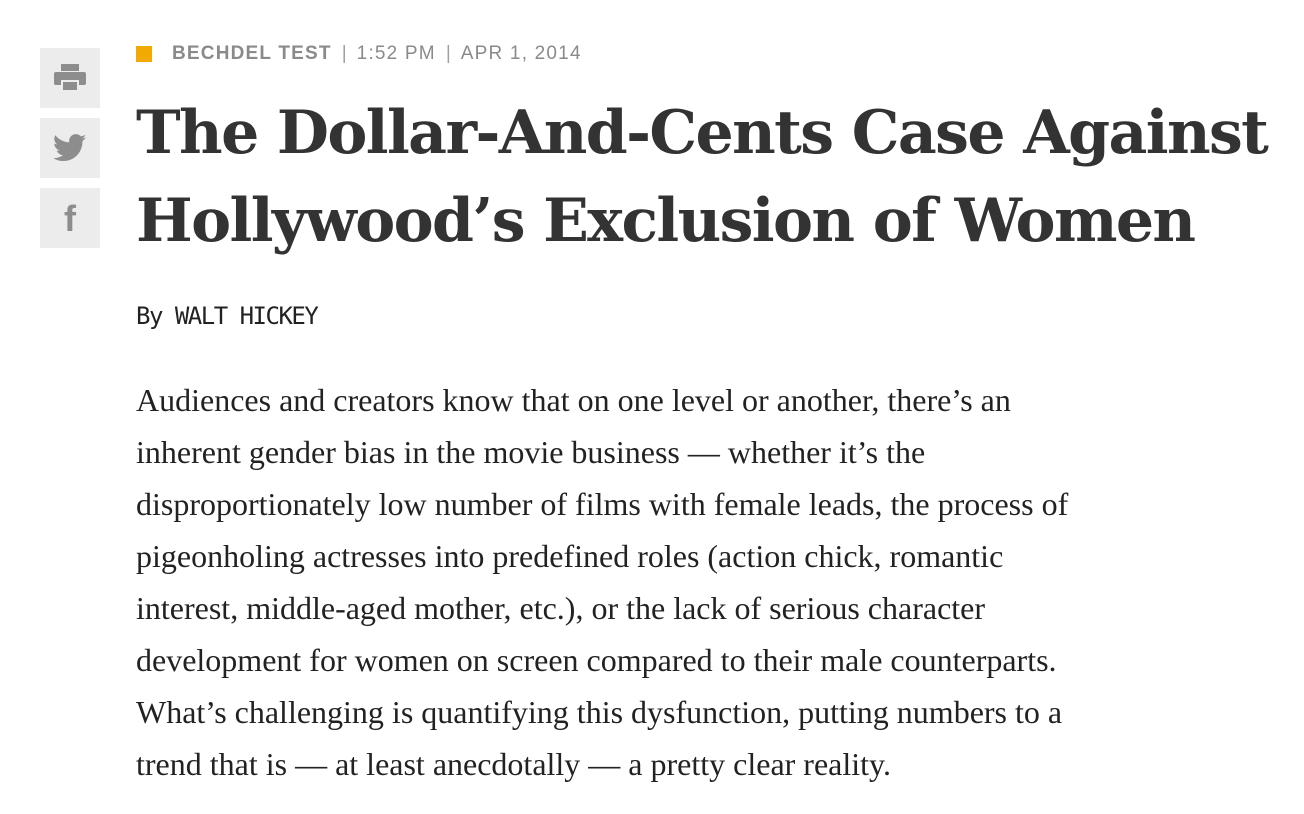 The image size is (1304, 814). Describe the element at coordinates (396, 53) in the screenshot. I see `publish-time: 1:52 PM` at that location.